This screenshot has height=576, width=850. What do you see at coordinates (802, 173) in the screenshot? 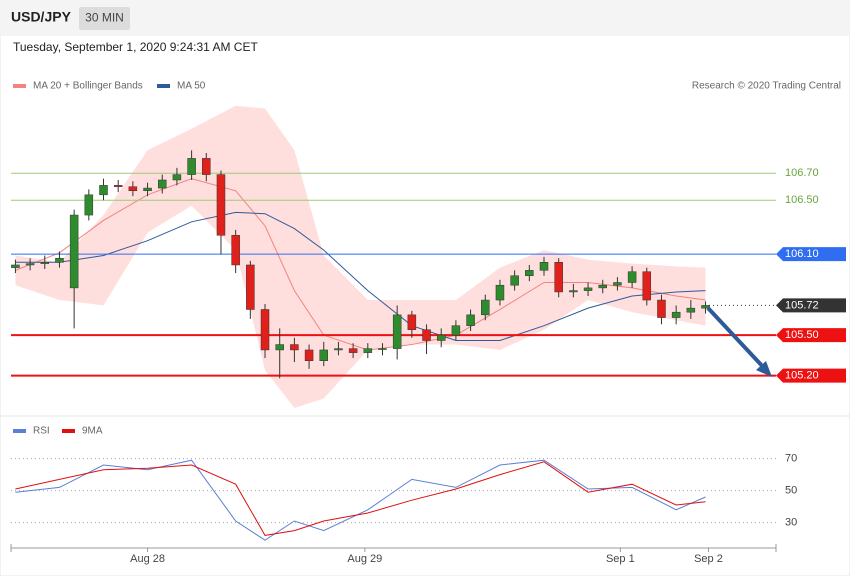
I see `level-label: 106.70` at bounding box center [802, 173].